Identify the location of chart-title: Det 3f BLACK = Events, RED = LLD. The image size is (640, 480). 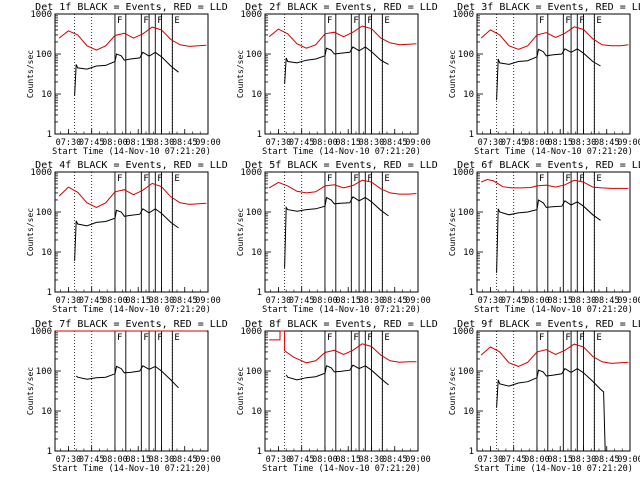
(548, 7).